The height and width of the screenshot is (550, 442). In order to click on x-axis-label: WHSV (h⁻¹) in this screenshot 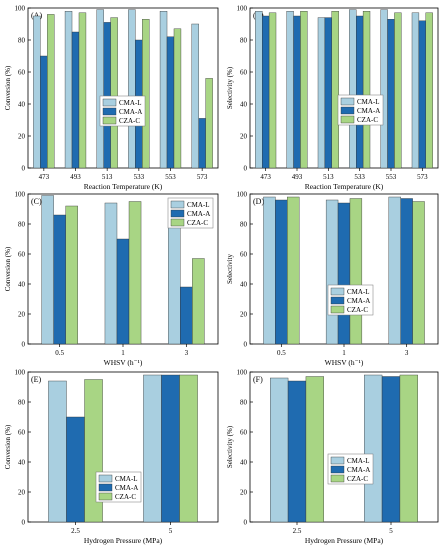, I will do `click(123, 362)`.